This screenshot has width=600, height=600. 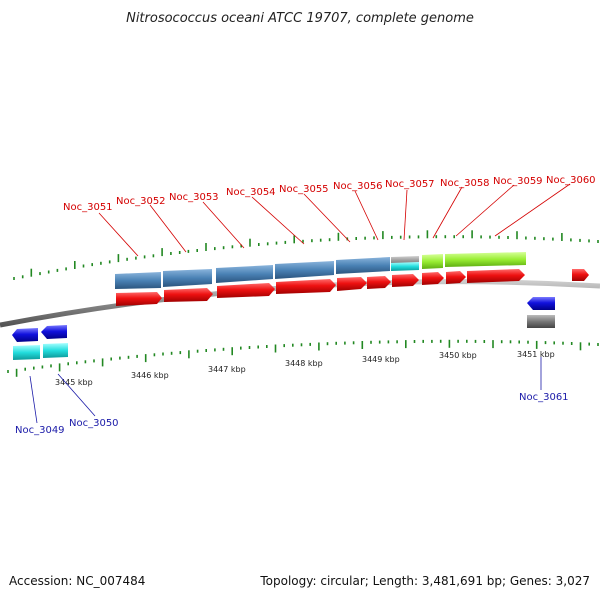 I want to click on cds-arrow-noc-3059-a, so click(x=456, y=277).